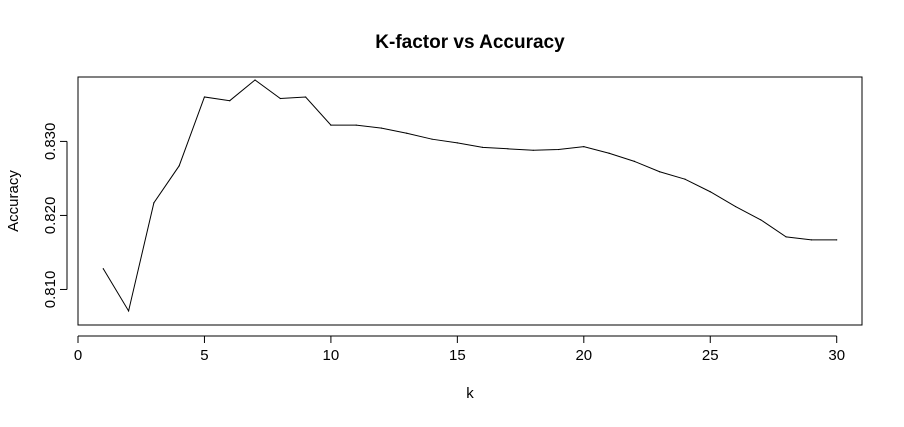 Image resolution: width=904 pixels, height=427 pixels. I want to click on x-axis: 0 5 10 15 20 25 30, so click(459, 349).